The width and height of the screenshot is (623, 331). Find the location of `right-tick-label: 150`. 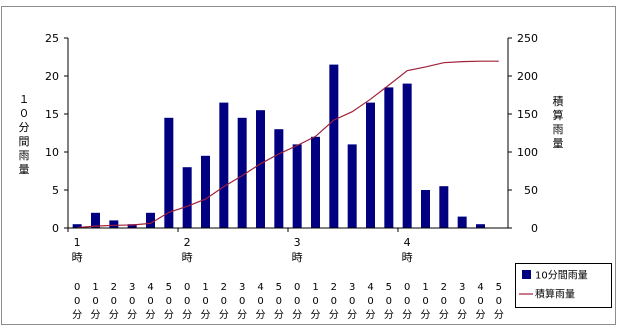

right-tick-label: 150 is located at coordinates (527, 114).